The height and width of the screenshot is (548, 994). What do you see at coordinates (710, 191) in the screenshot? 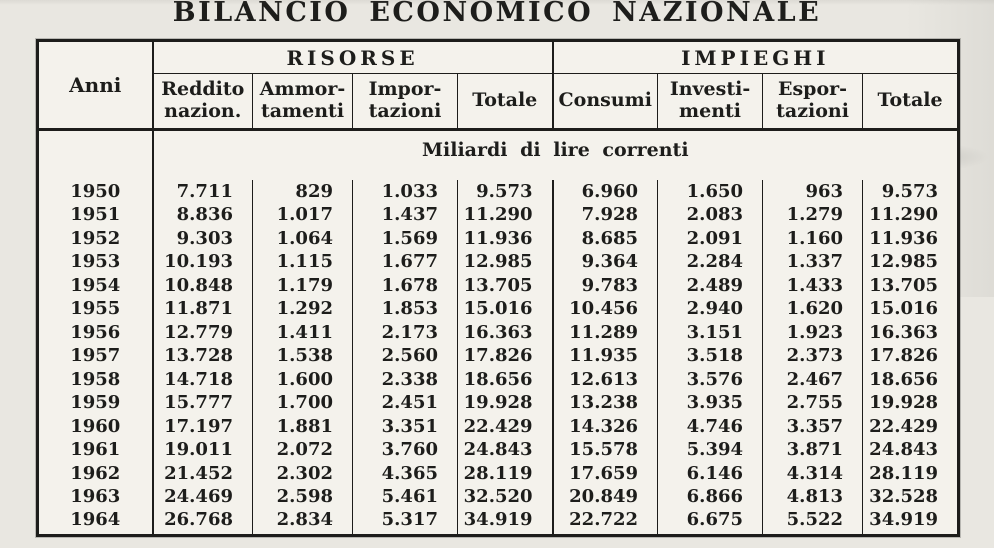
I see `value-cell: 1.650` at bounding box center [710, 191].